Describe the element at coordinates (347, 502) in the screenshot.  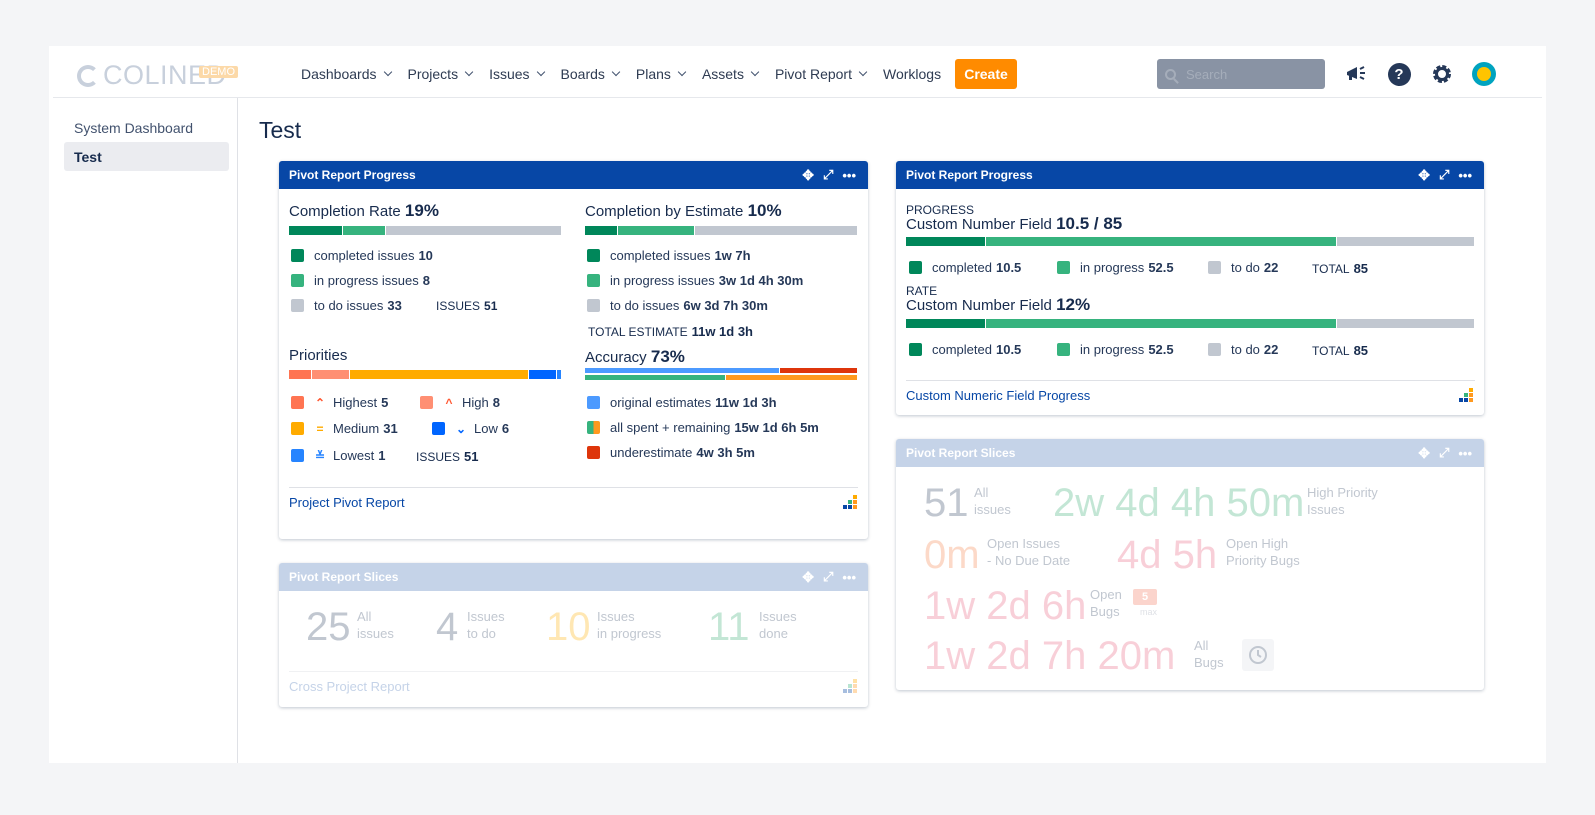
I see `project-pivot-report-link: Project Pivot Report` at that location.